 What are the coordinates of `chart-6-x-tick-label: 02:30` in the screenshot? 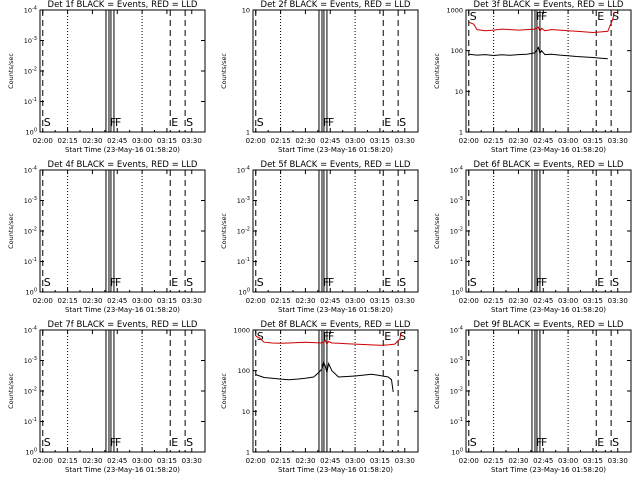 It's located at (518, 301).